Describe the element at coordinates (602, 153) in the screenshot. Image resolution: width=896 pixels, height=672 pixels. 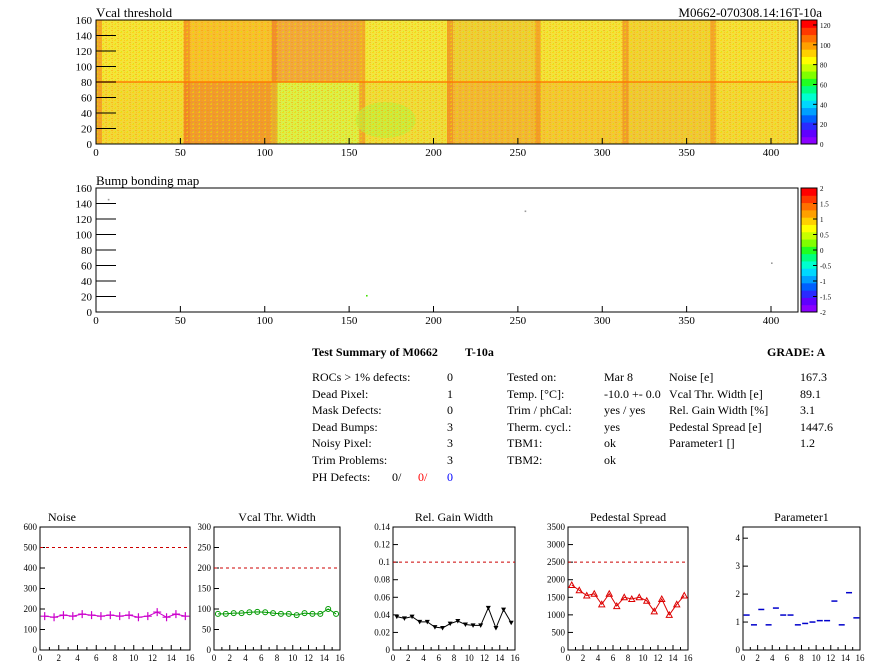
I see `x-tick-label: 300` at that location.